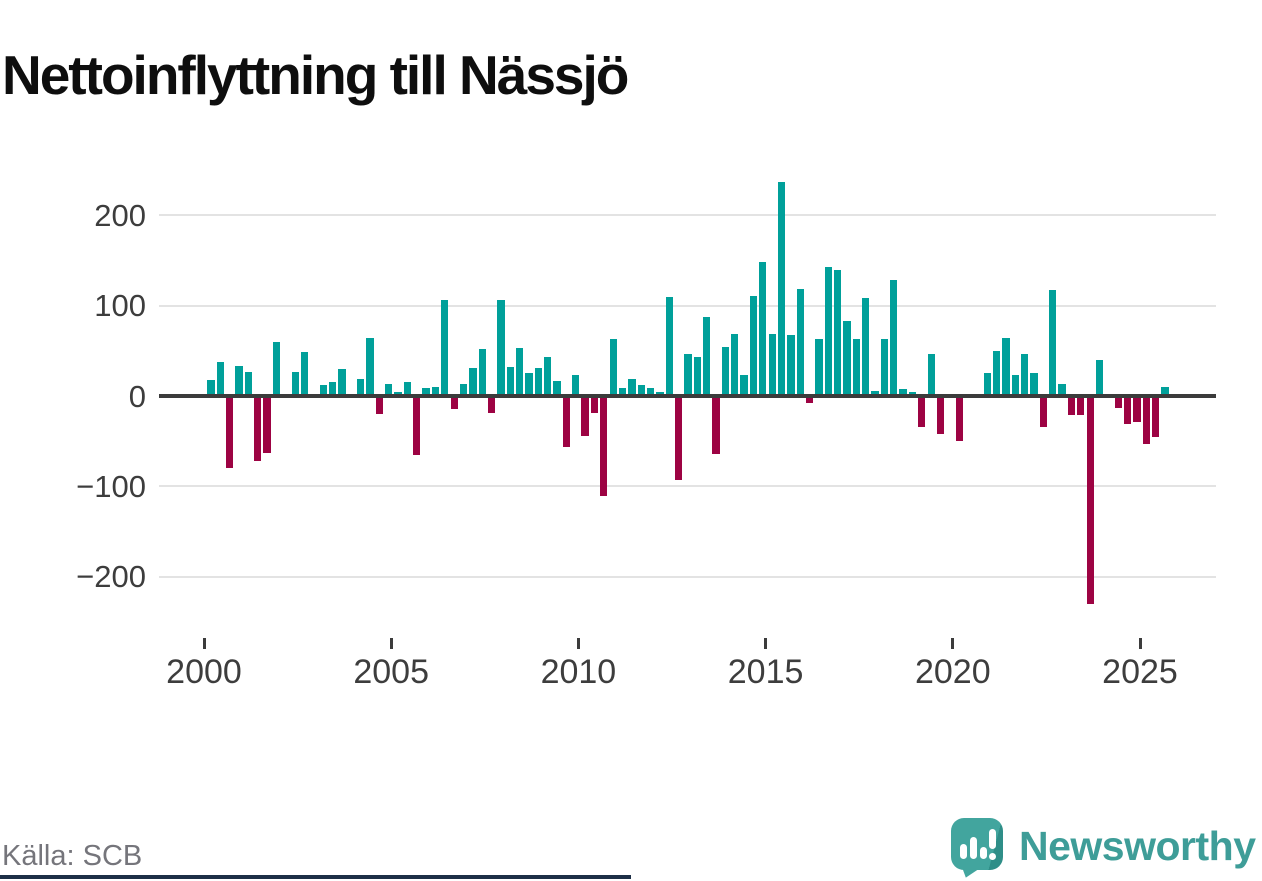 The height and width of the screenshot is (881, 1262). Describe the element at coordinates (295, 383) in the screenshot. I see `bar-2002Q2` at that location.